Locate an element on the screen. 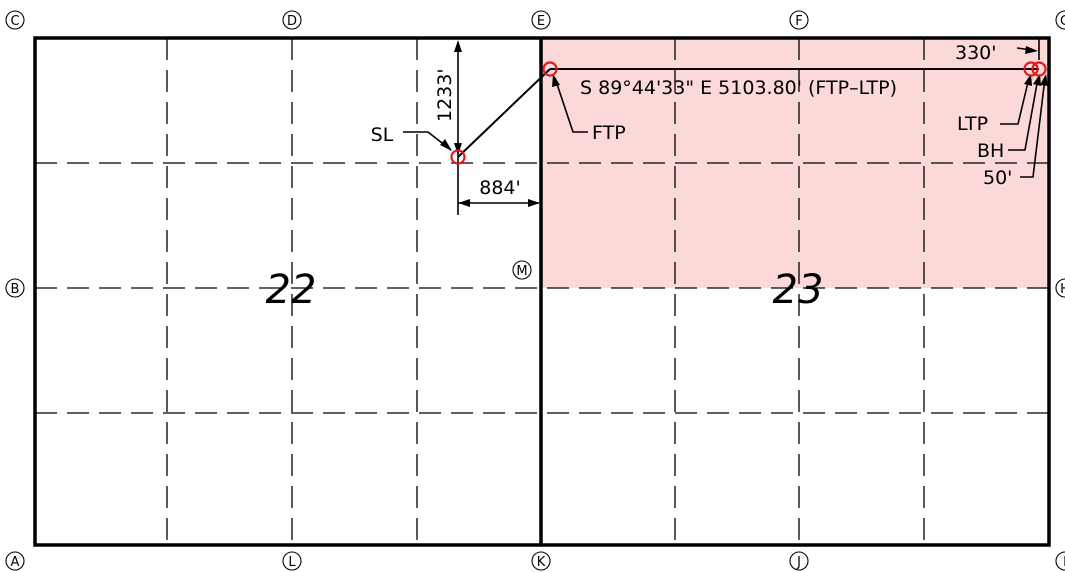 The image size is (1065, 572). dimension-north-label: 1233' is located at coordinates (445, 95).